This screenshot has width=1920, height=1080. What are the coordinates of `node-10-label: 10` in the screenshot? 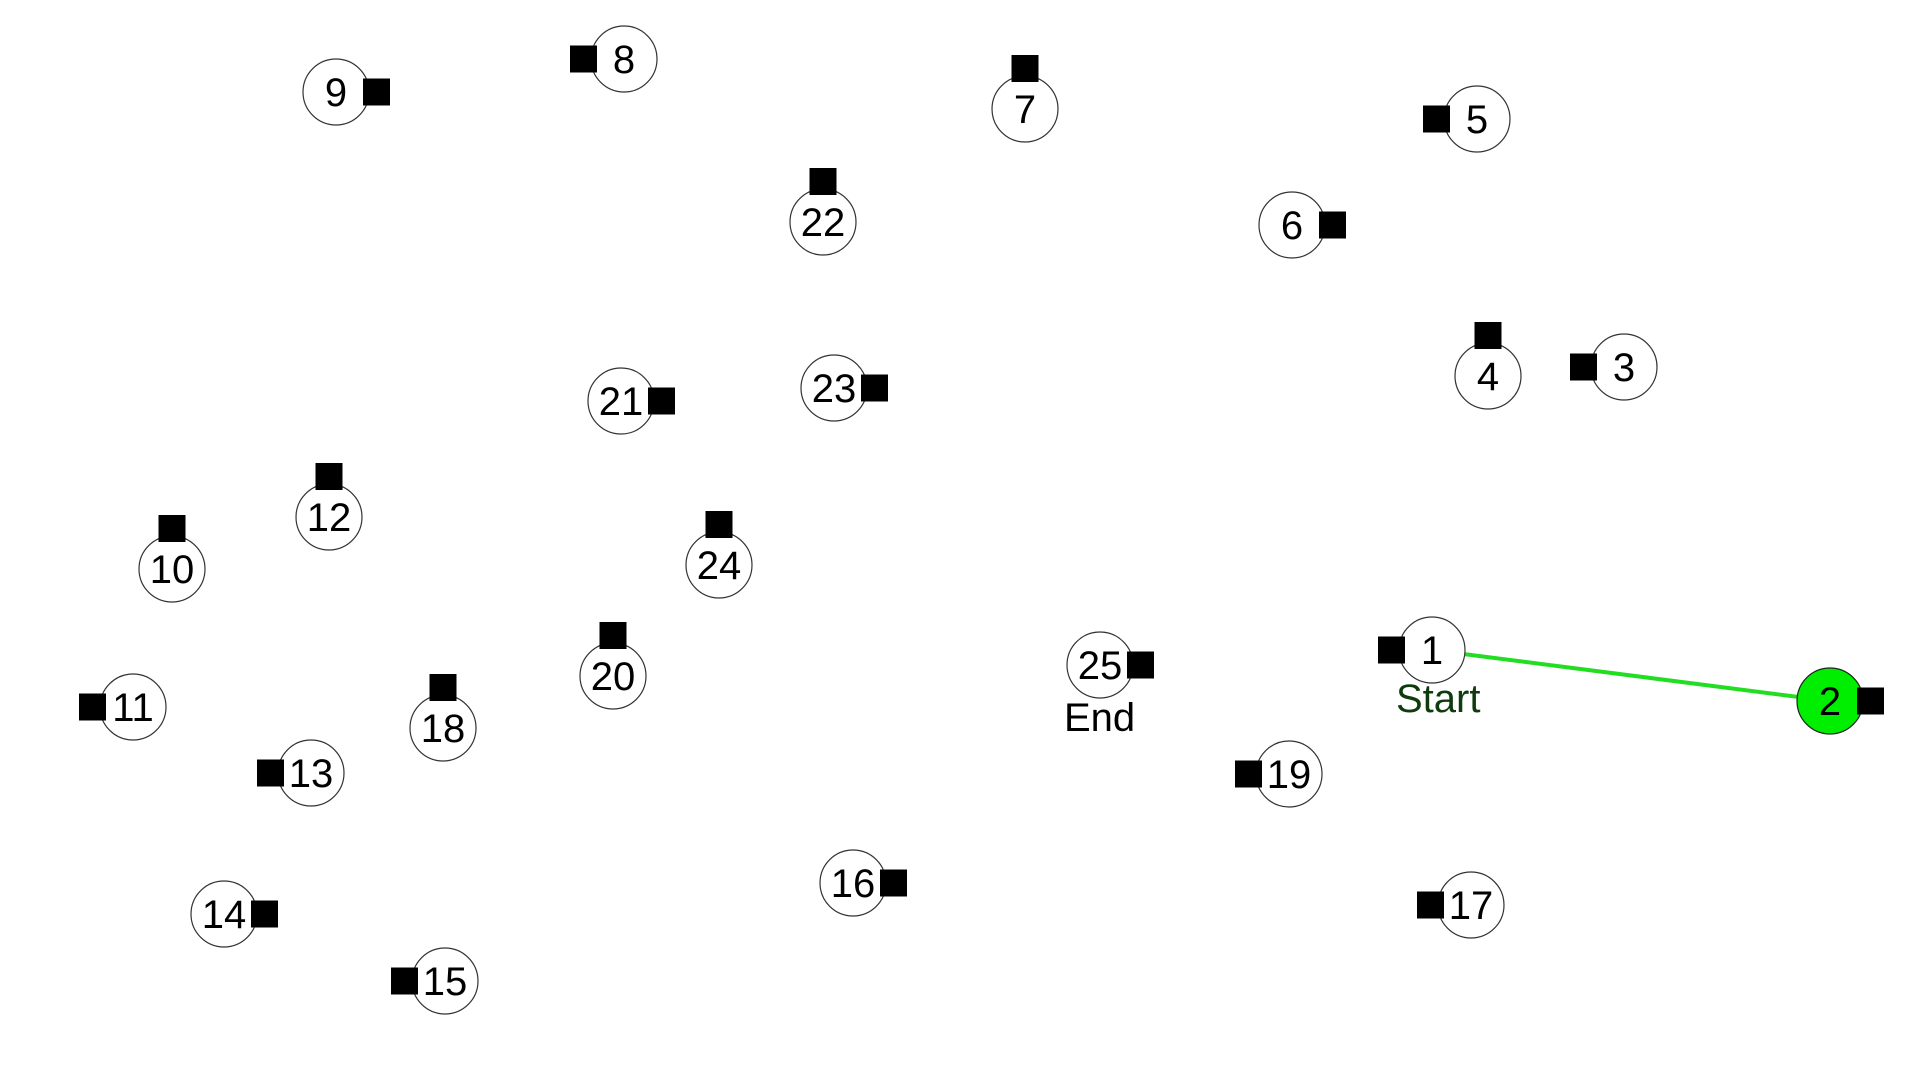 It's located at (172, 570).